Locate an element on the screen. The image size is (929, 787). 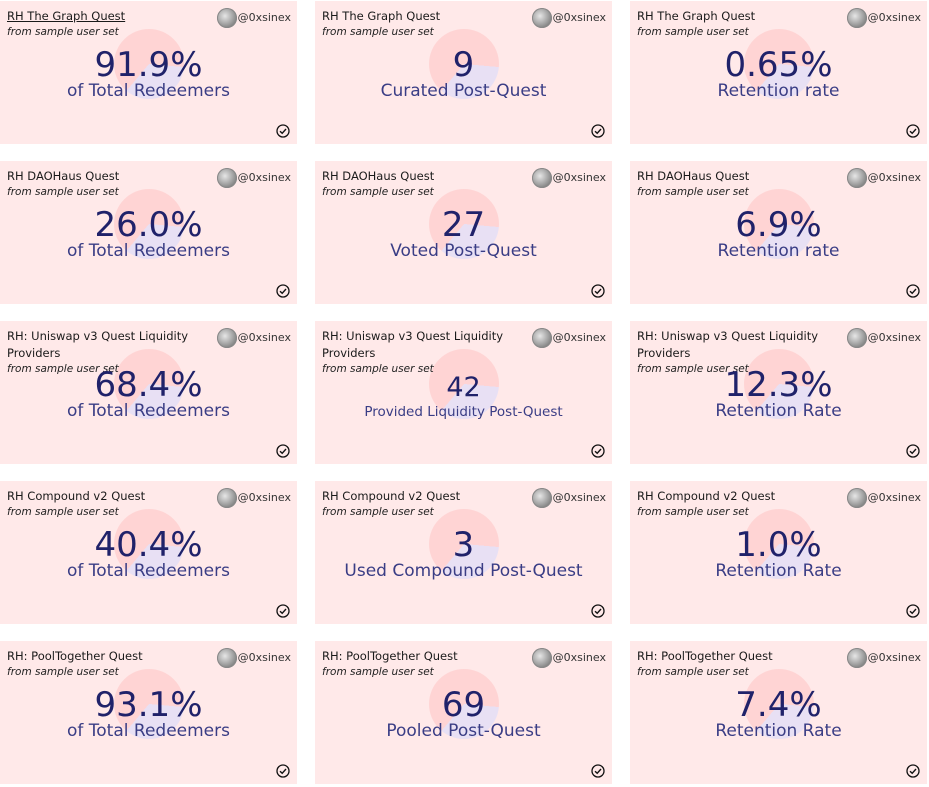
metric-label: Used Compound Post-Quest is located at coordinates (463, 571).